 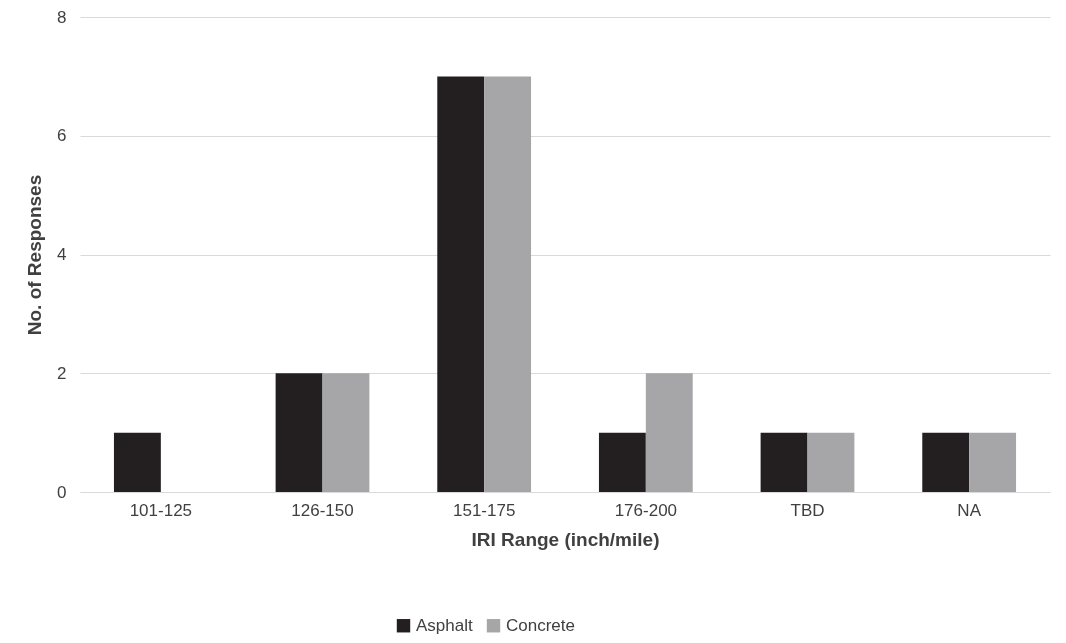 I want to click on x-axis-title: IRI Range (inch/mile), so click(x=565, y=539).